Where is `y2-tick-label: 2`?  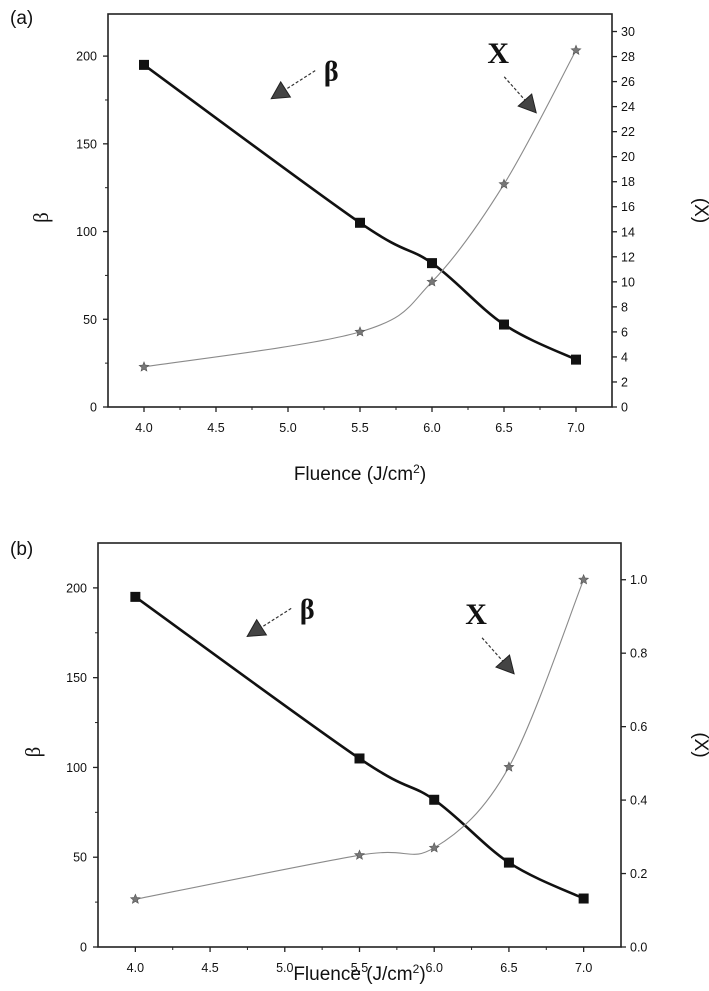
y2-tick-label: 2 is located at coordinates (624, 382).